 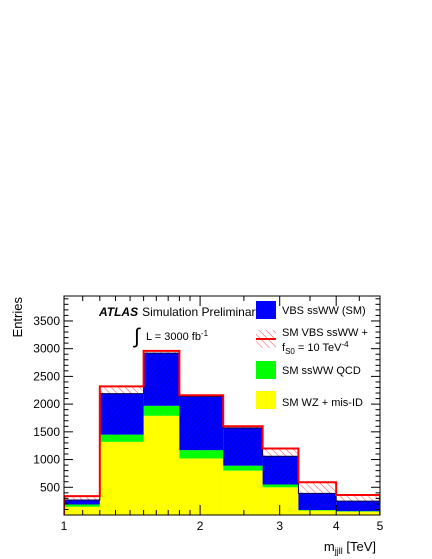 I want to click on legend-label-signal-2: fS0 = 10 TeV-4, so click(x=315, y=348).